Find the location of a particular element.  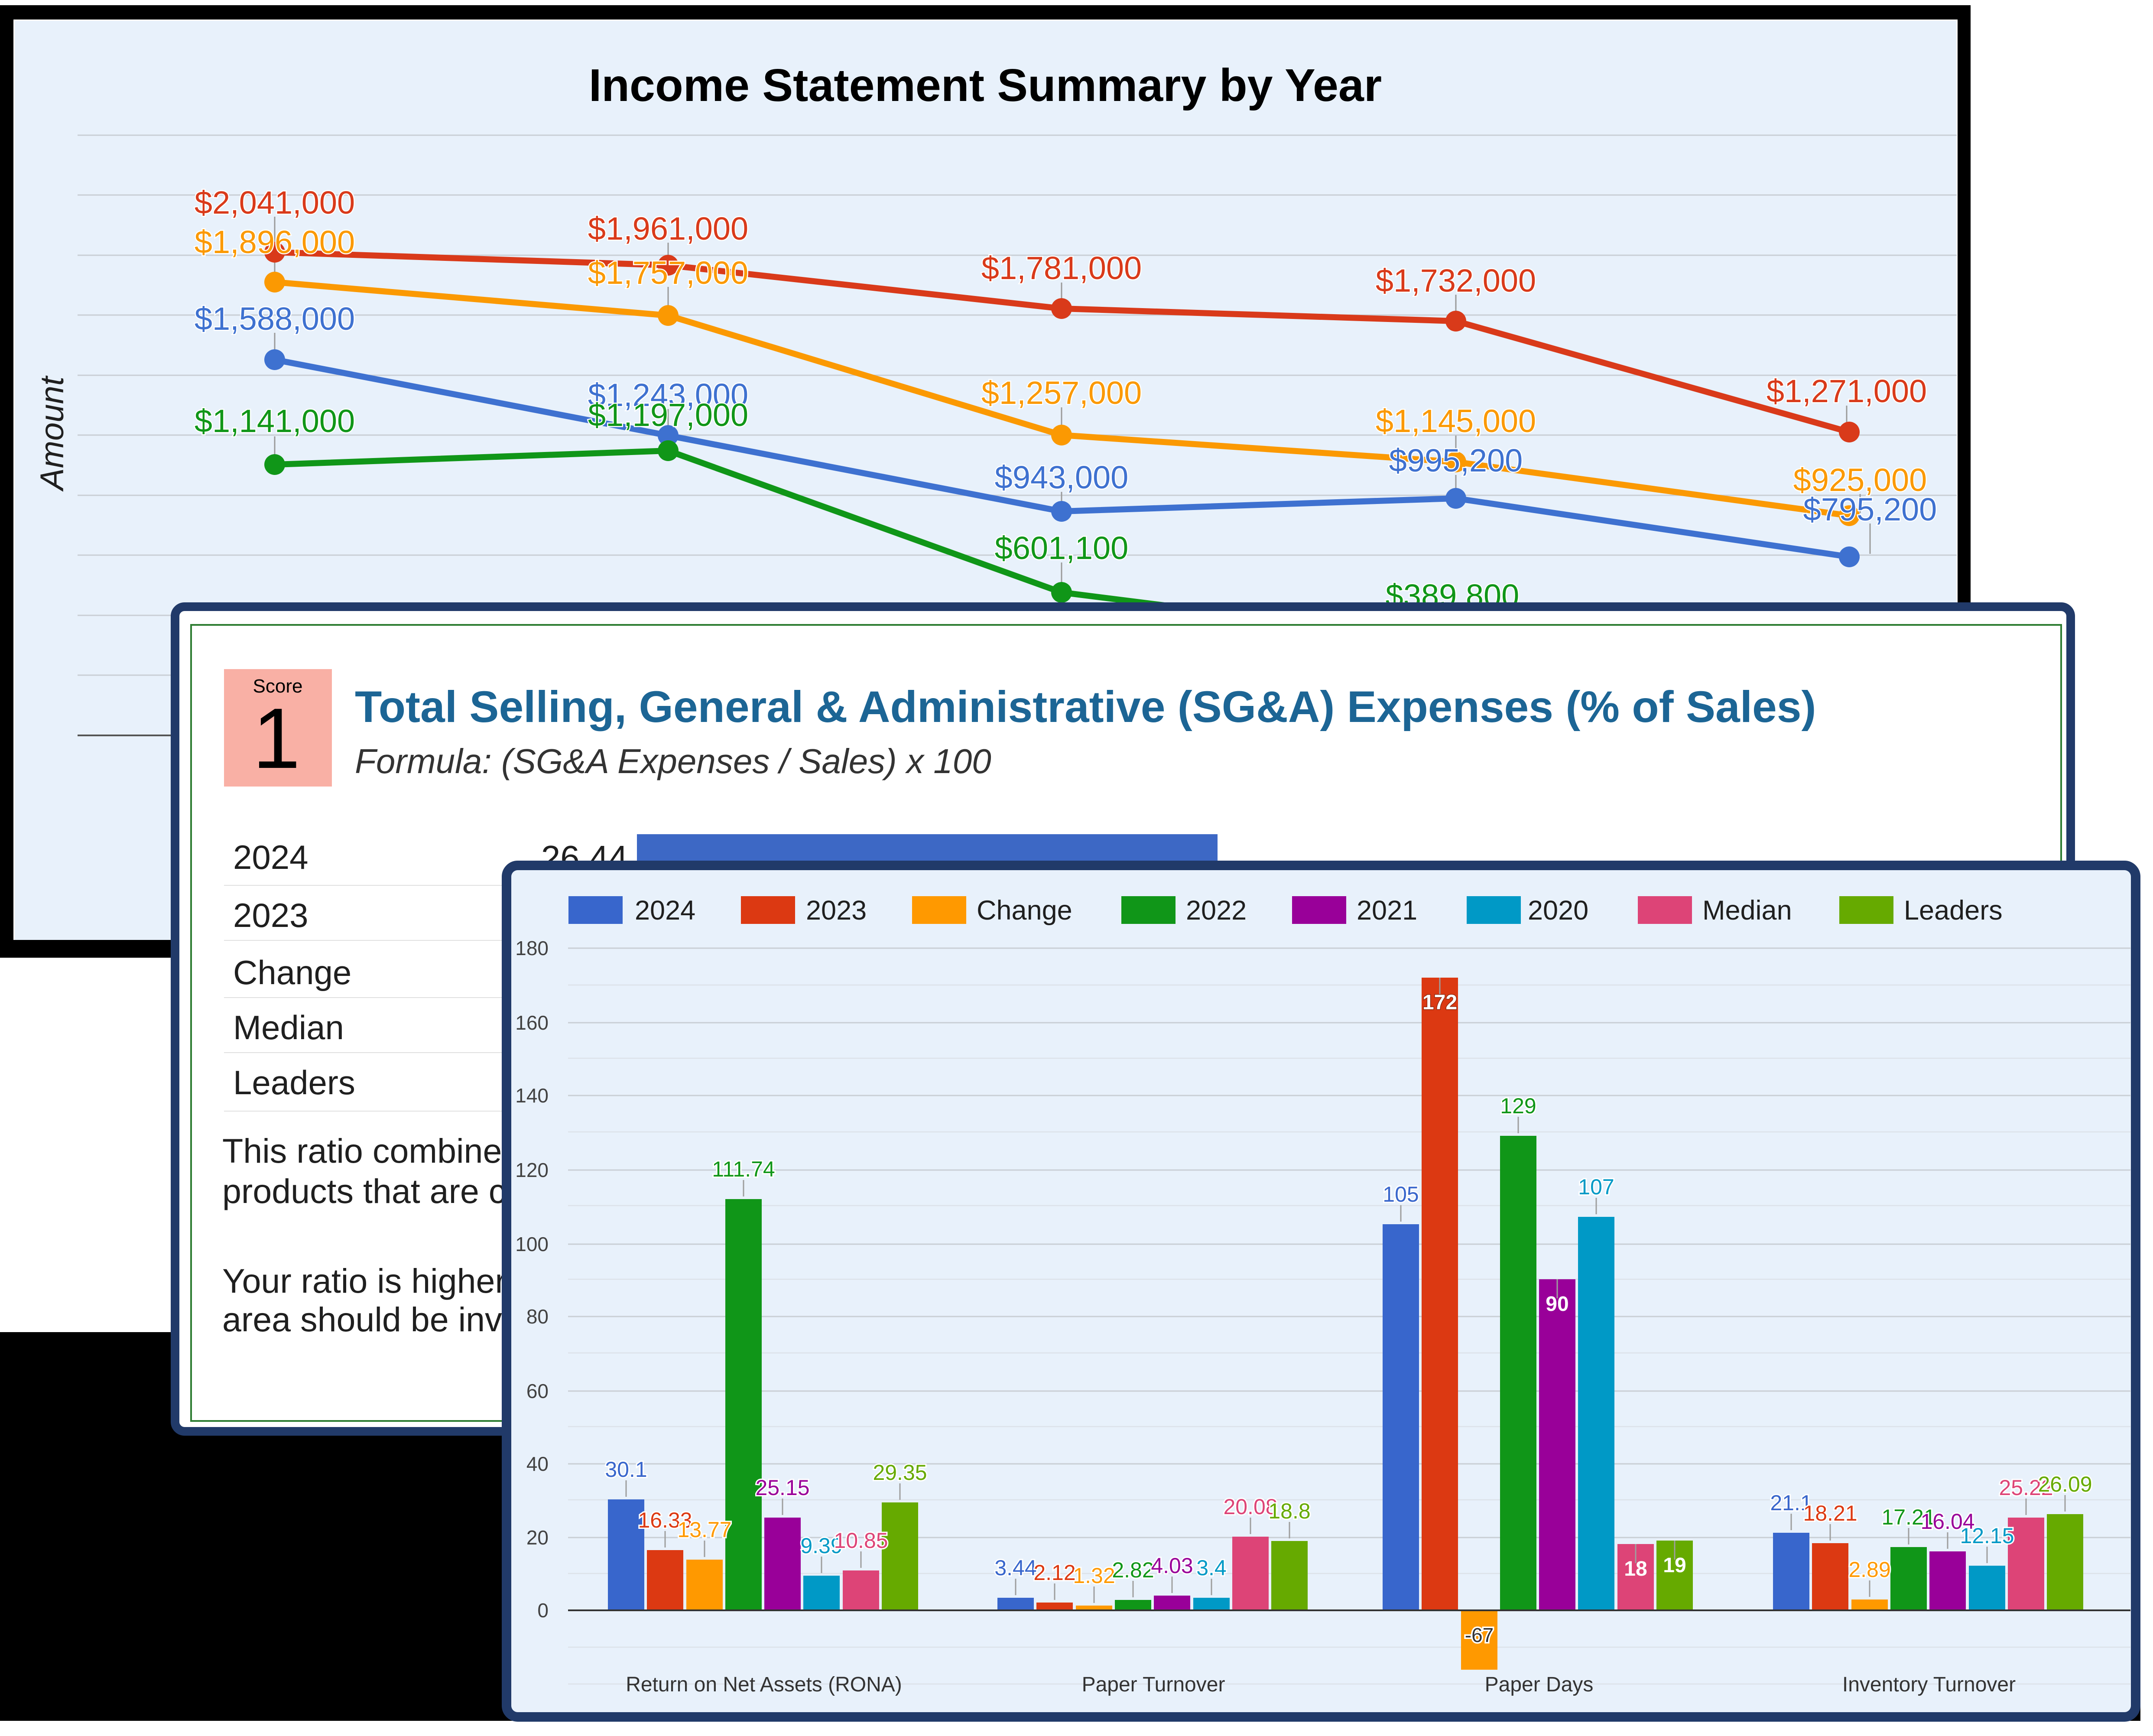

svg-text: $1,243,000 is located at coordinates (668, 395).